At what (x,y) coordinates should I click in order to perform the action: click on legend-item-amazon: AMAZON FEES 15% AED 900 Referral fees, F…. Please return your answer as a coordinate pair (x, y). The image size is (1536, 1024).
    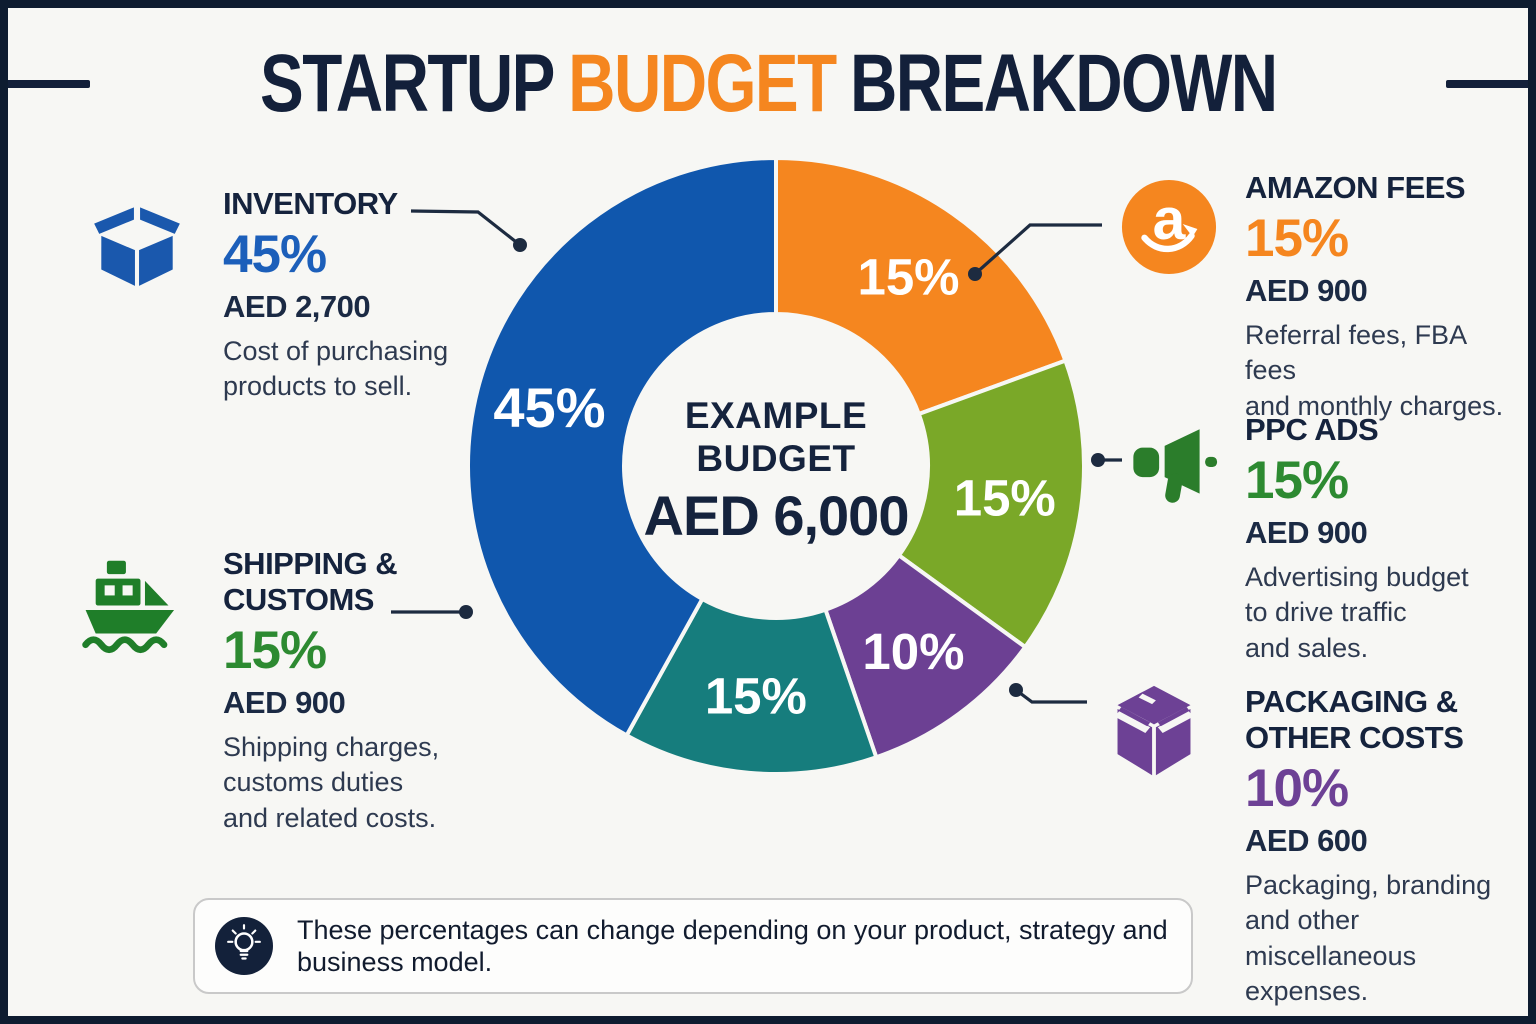
    Looking at the image, I should click on (1377, 297).